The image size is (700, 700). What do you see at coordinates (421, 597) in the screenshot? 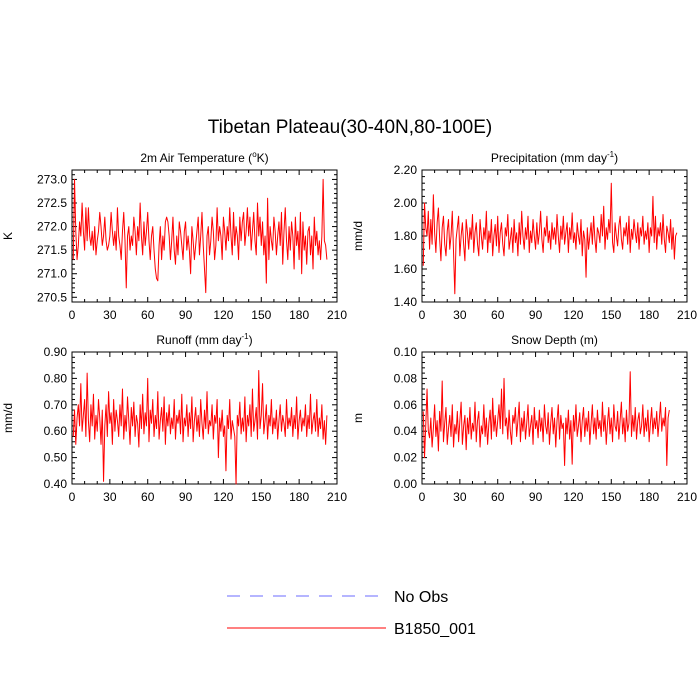
I see `legend-label-no-obs: No Obs` at bounding box center [421, 597].